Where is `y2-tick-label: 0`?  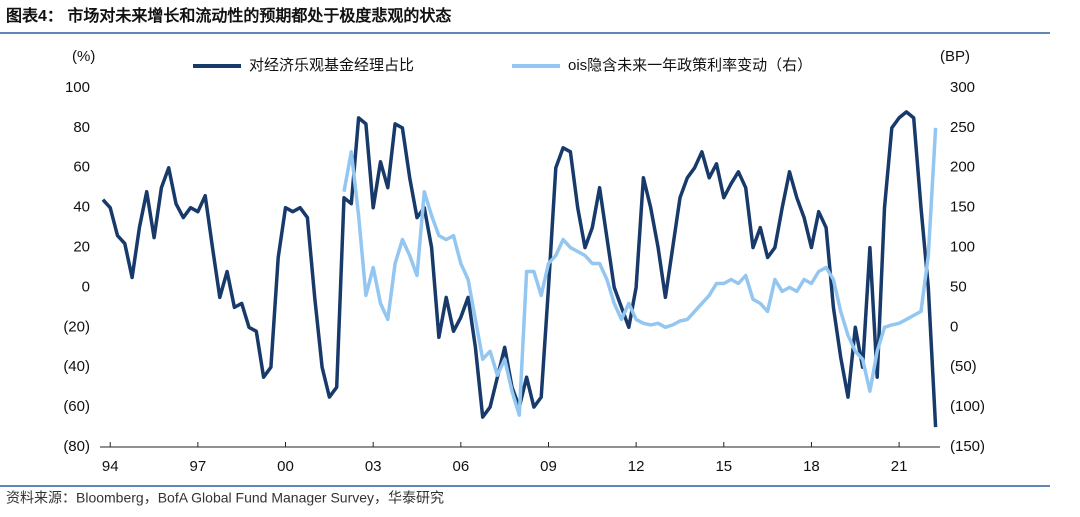
y2-tick-label: 0 is located at coordinates (954, 326).